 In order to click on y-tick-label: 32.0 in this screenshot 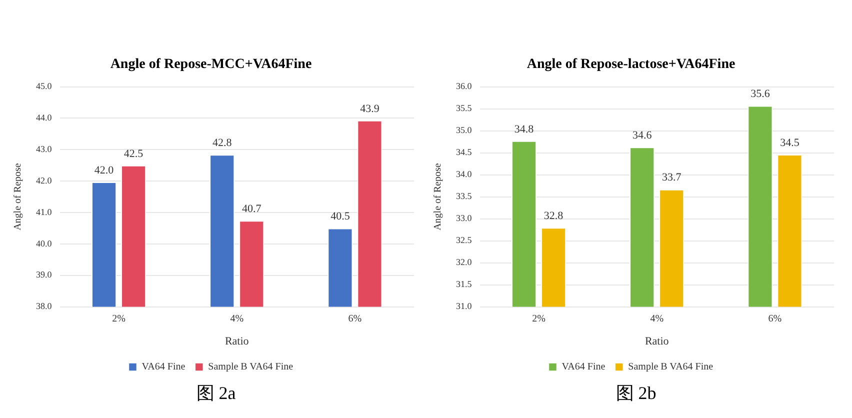, I will do `click(464, 262)`.